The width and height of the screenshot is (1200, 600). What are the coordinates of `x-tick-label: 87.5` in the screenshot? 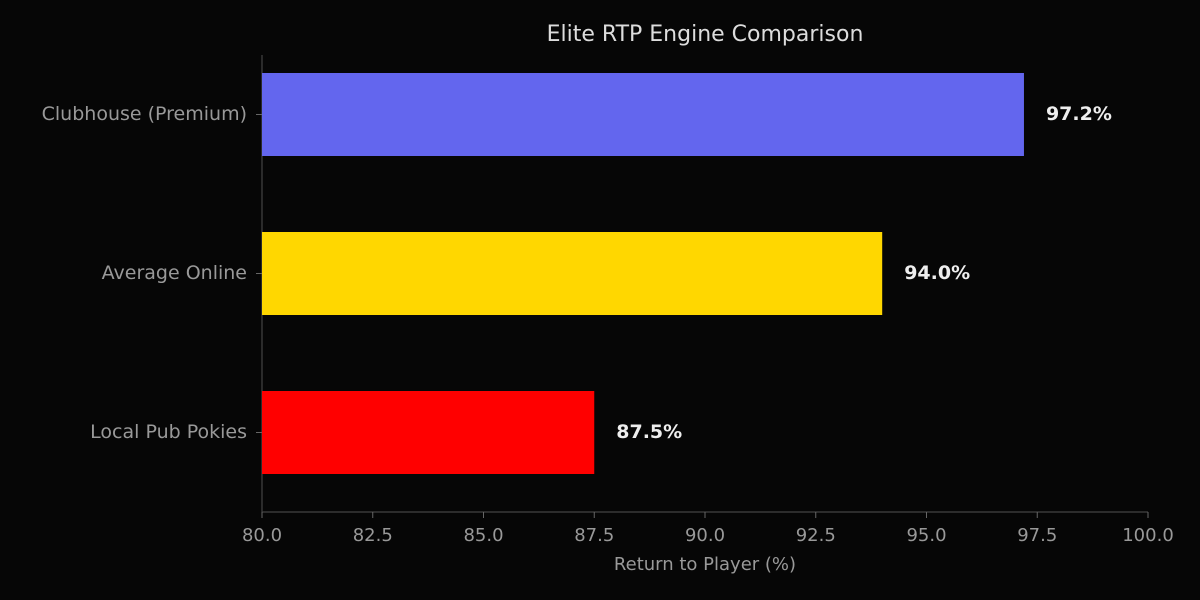 It's located at (594, 535).